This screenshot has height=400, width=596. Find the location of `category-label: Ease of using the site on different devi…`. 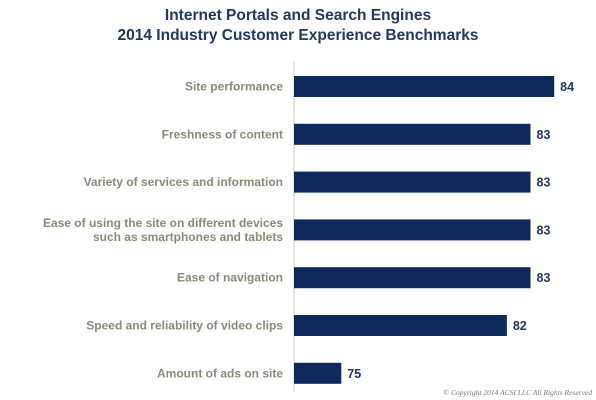

category-label: Ease of using the site on different devi… is located at coordinates (163, 230).